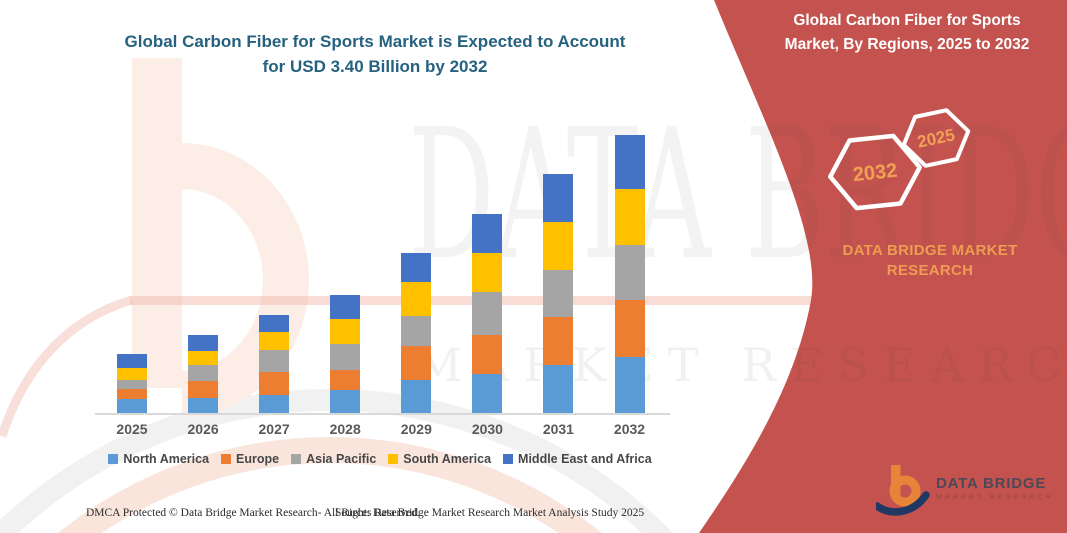 The image size is (1067, 533). Describe the element at coordinates (345, 331) in the screenshot. I see `bar-2028-segment-south-america` at that location.